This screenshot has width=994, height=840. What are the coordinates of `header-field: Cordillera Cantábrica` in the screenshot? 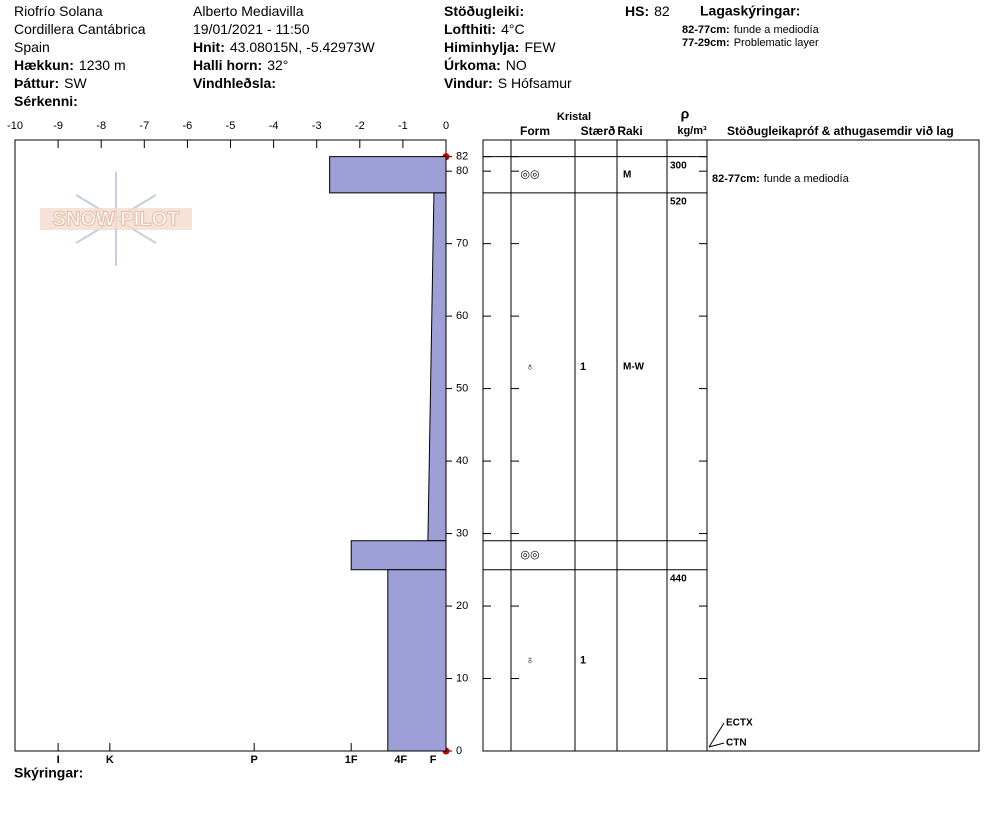 It's located at (80, 29).